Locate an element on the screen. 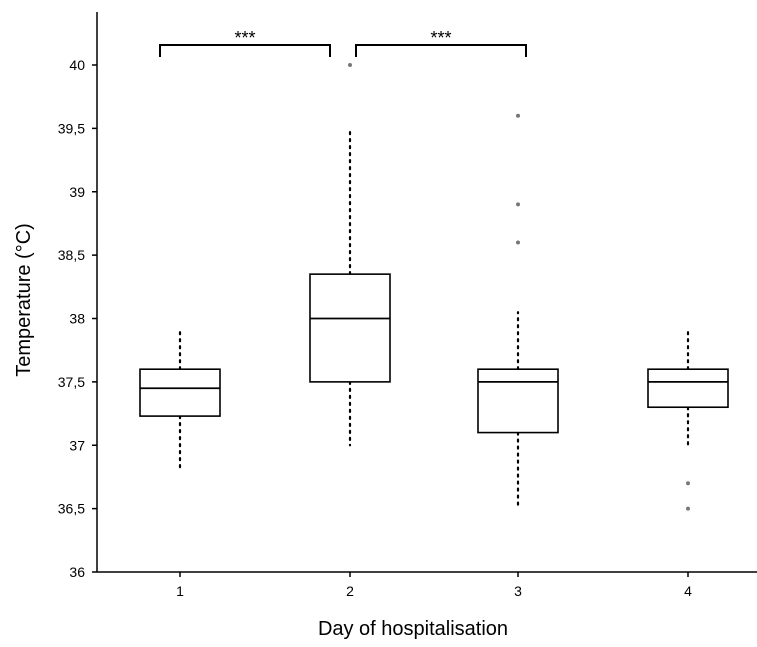 The image size is (757, 647). significance-bracket-1-2: *** is located at coordinates (245, 42).